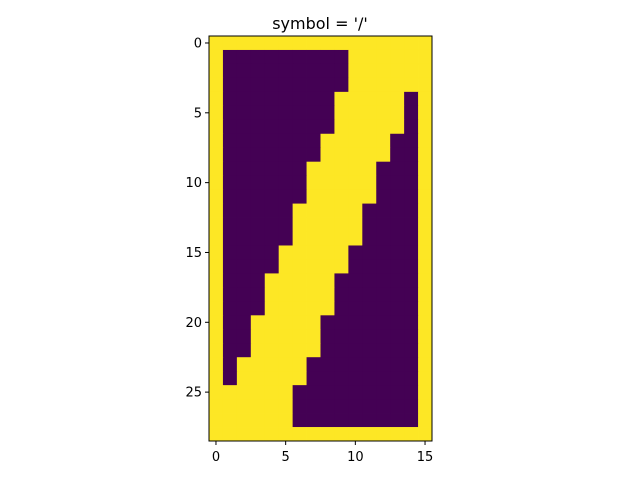 This screenshot has height=480, width=640. I want to click on y-tick-label: 15, so click(193, 253).